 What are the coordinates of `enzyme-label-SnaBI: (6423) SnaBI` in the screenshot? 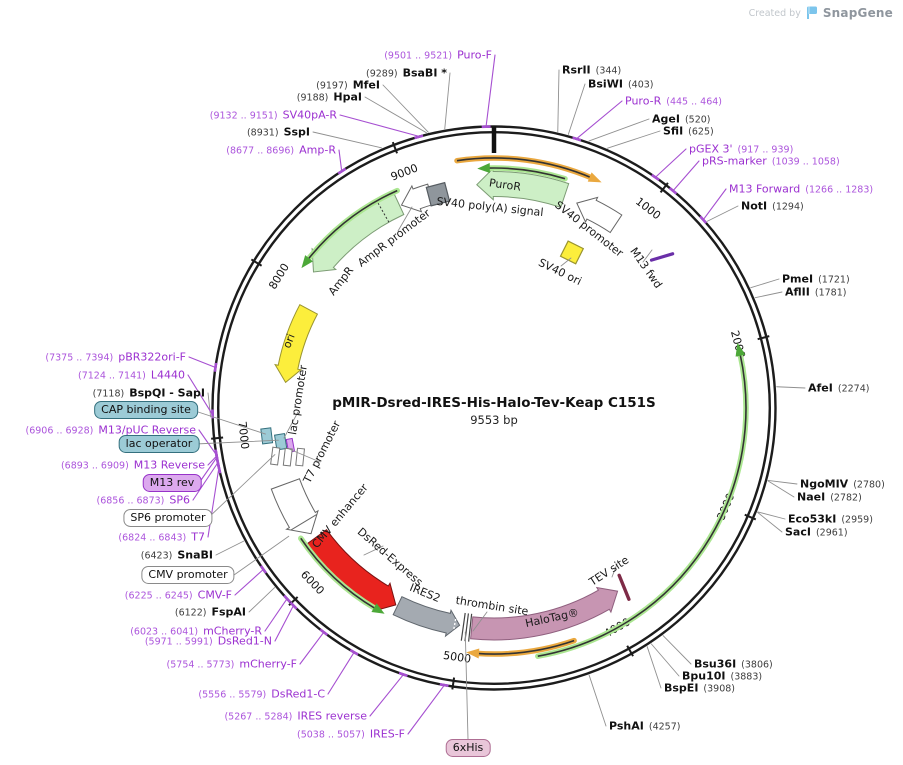 It's located at (177, 555).